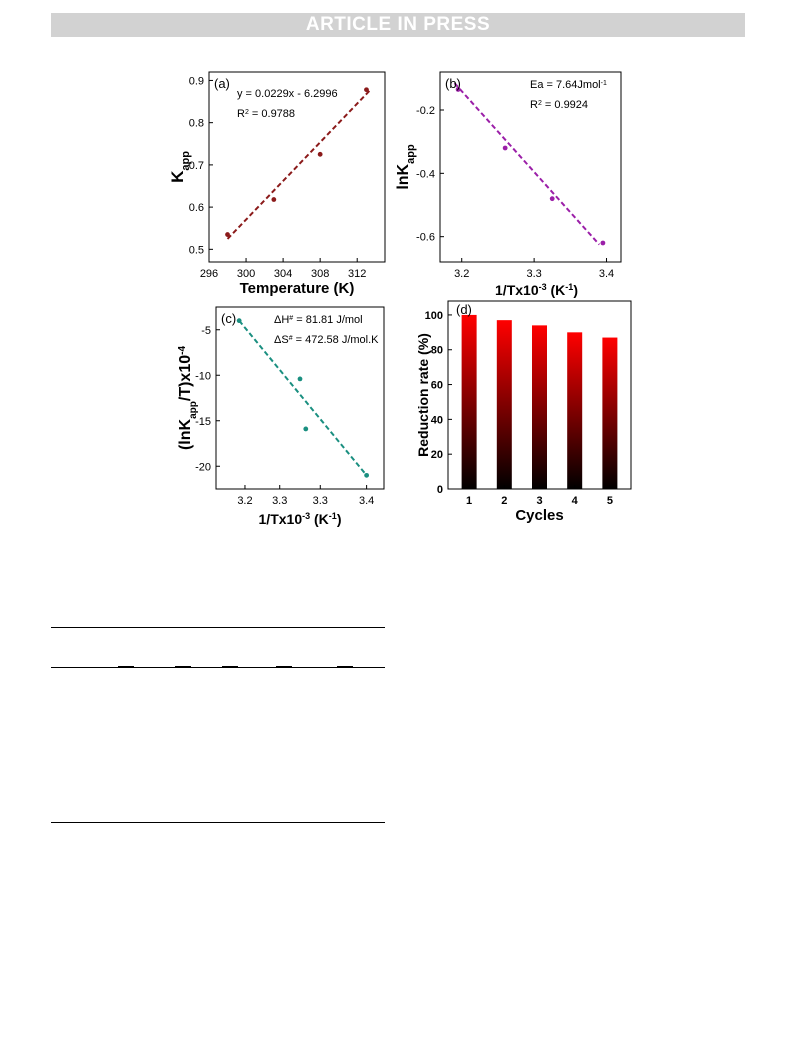 This screenshot has height=1057, width=793. What do you see at coordinates (425, 174) in the screenshot?
I see `y-tick-label: -0.4` at bounding box center [425, 174].